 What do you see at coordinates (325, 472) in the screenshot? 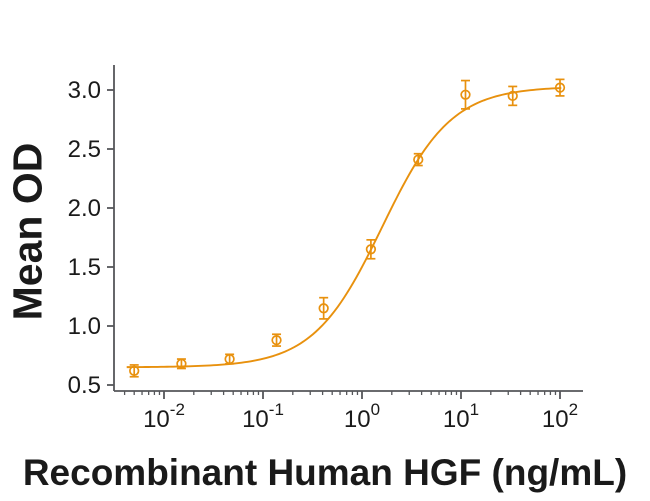
I see `x-axis-title: Recombinant Human HGF (ng/mL)` at bounding box center [325, 472].